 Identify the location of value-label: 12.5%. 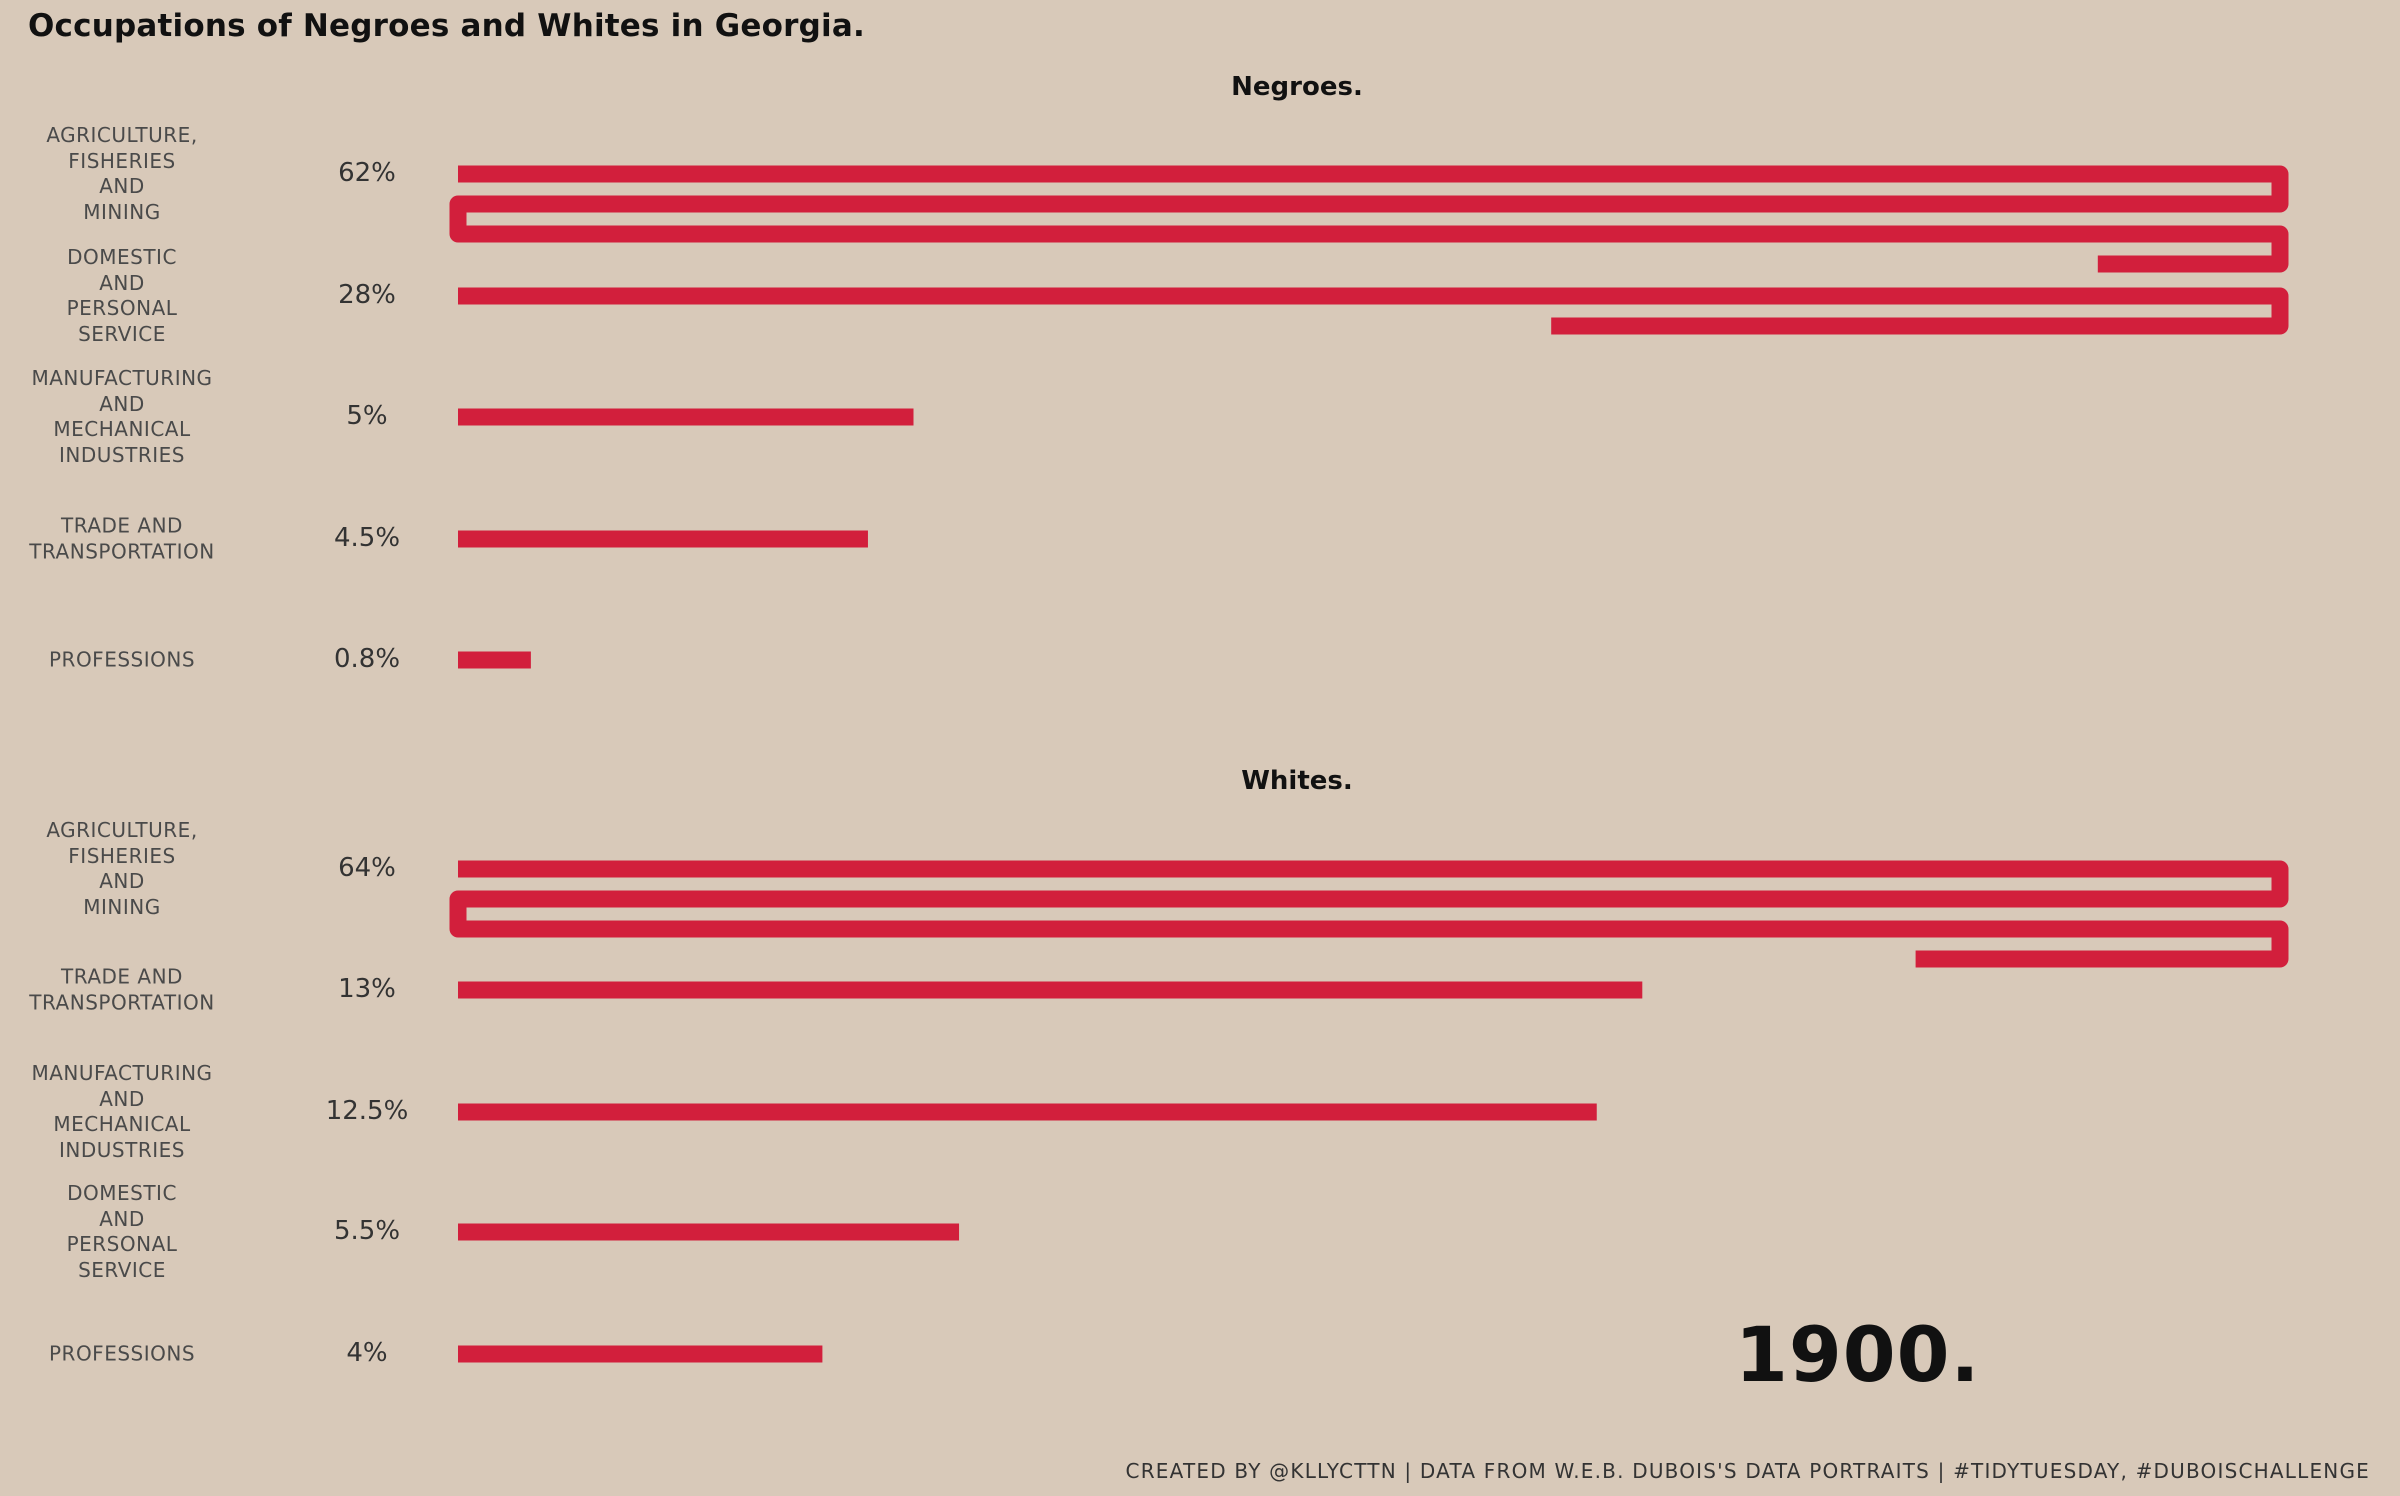
(367, 1111).